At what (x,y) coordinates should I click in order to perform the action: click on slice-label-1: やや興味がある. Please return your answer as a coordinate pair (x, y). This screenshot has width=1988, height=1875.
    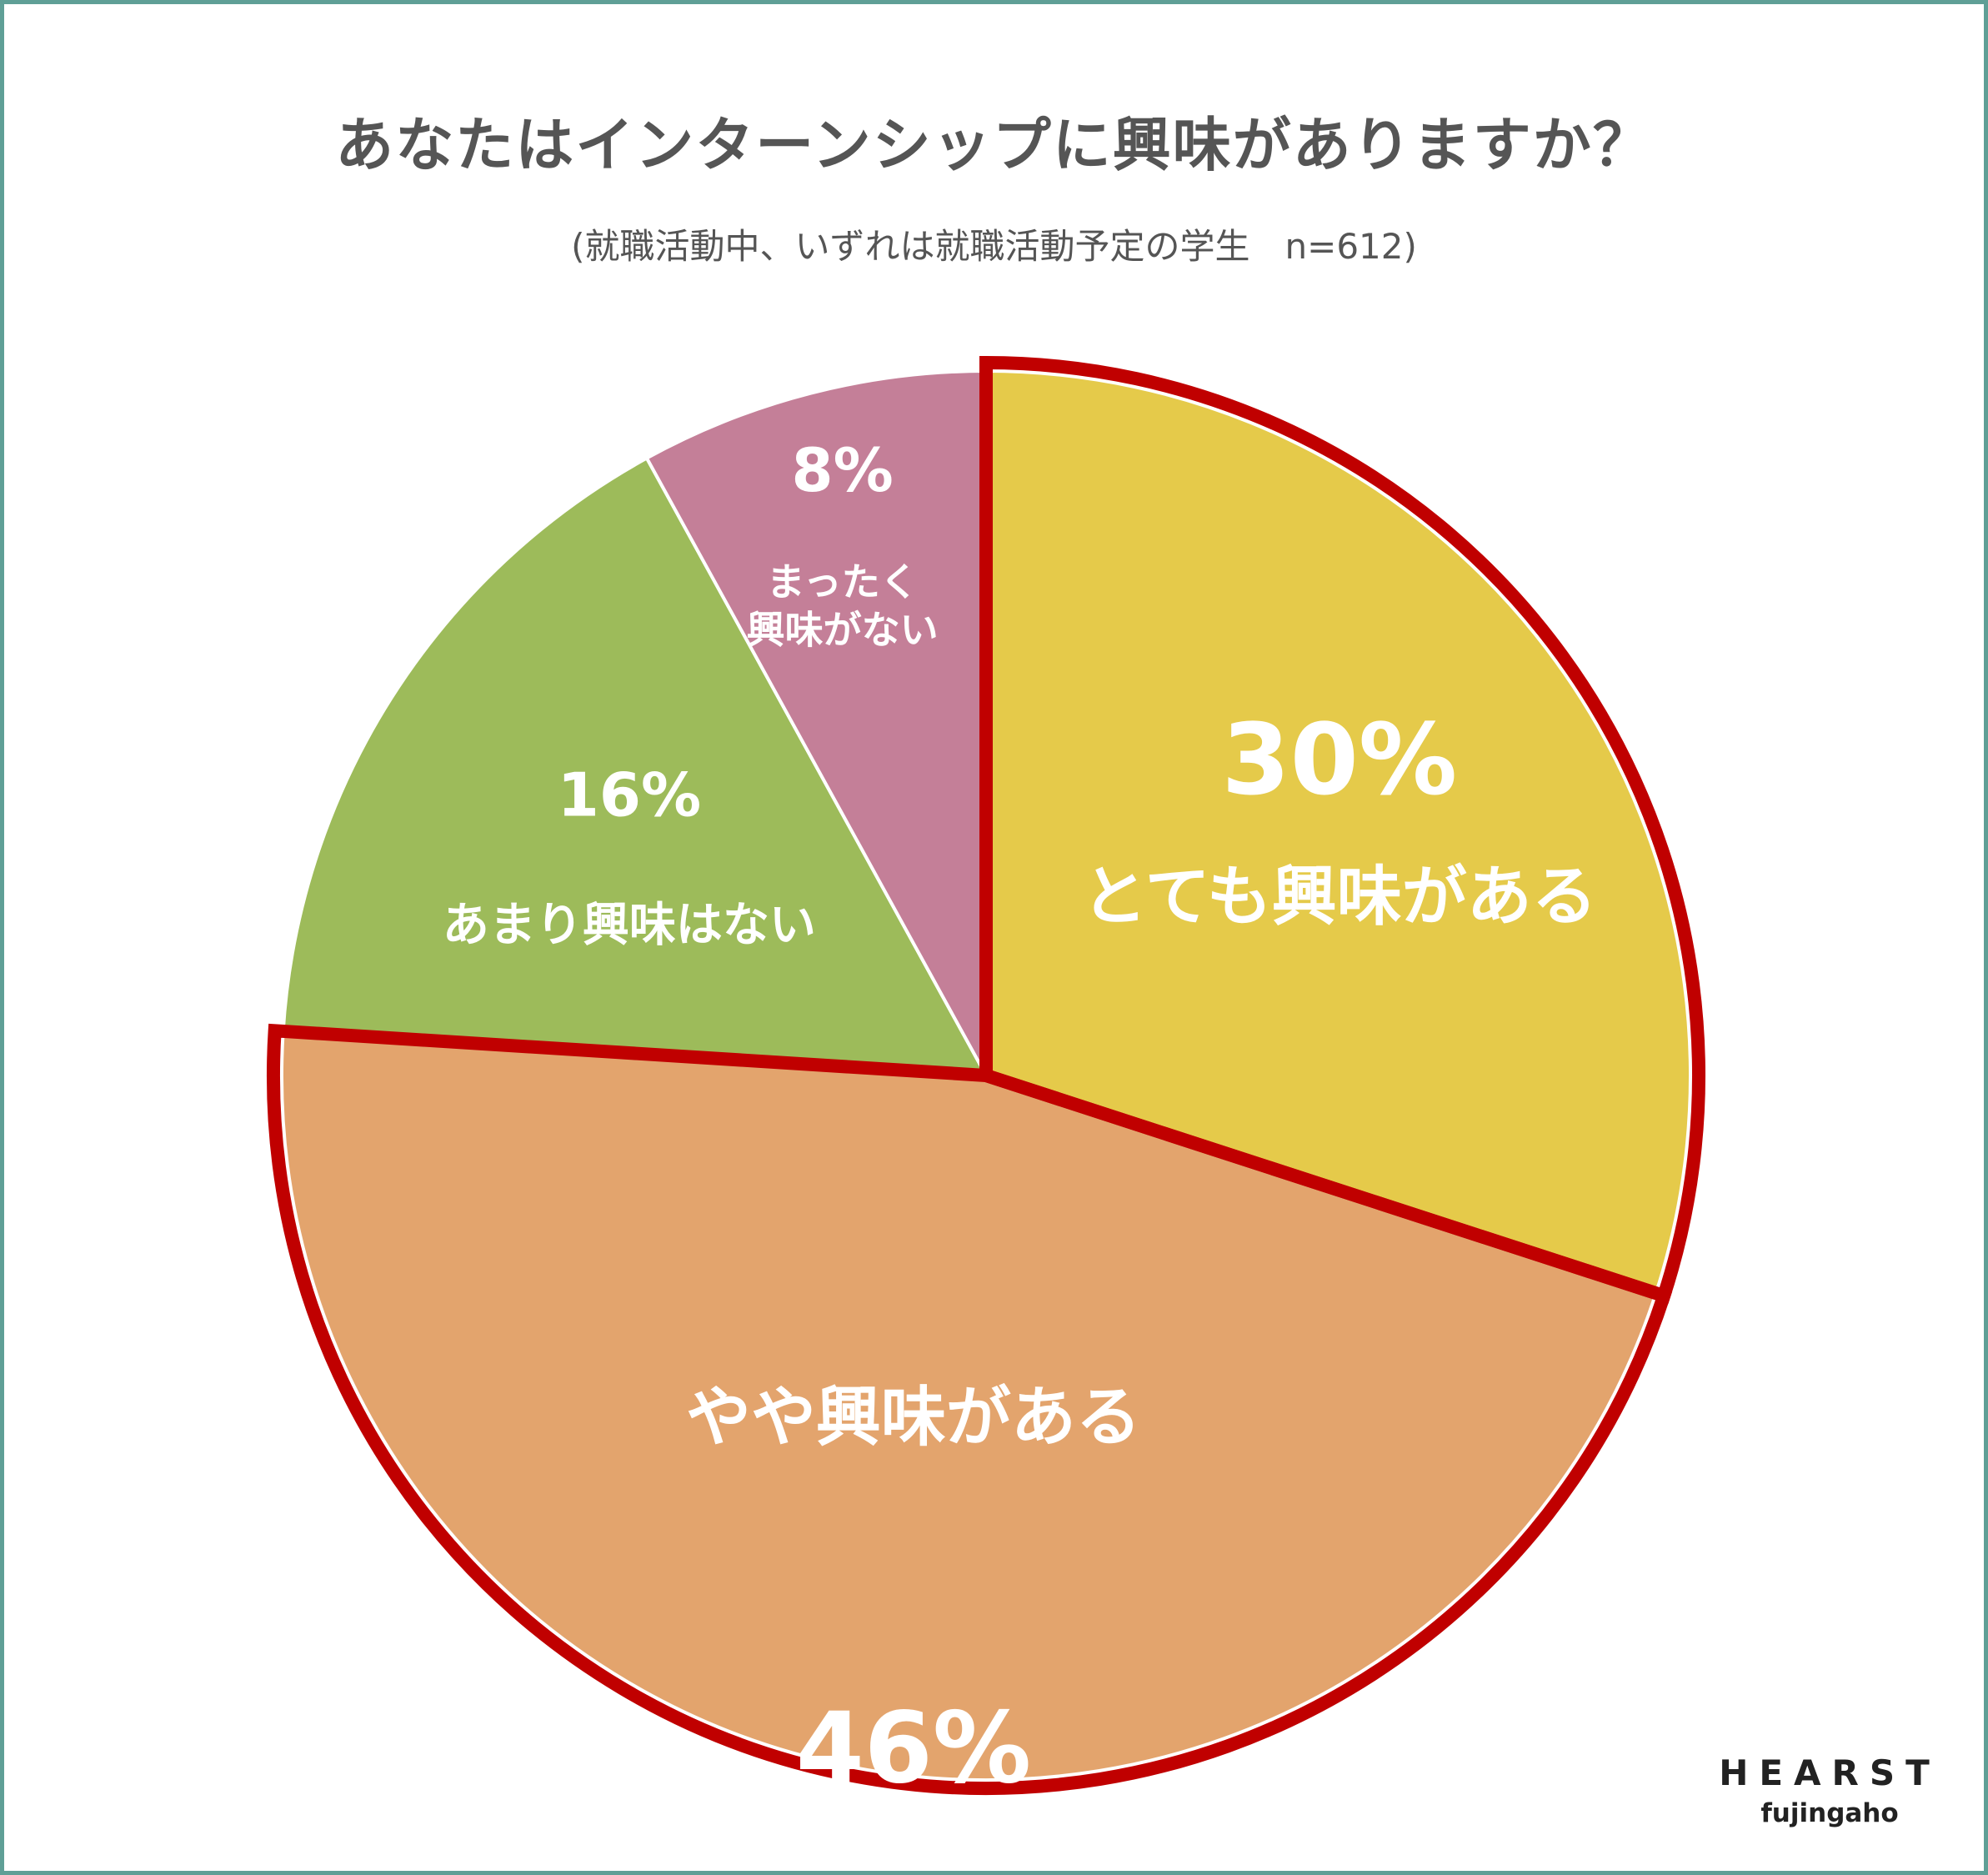
    Looking at the image, I should click on (913, 1418).